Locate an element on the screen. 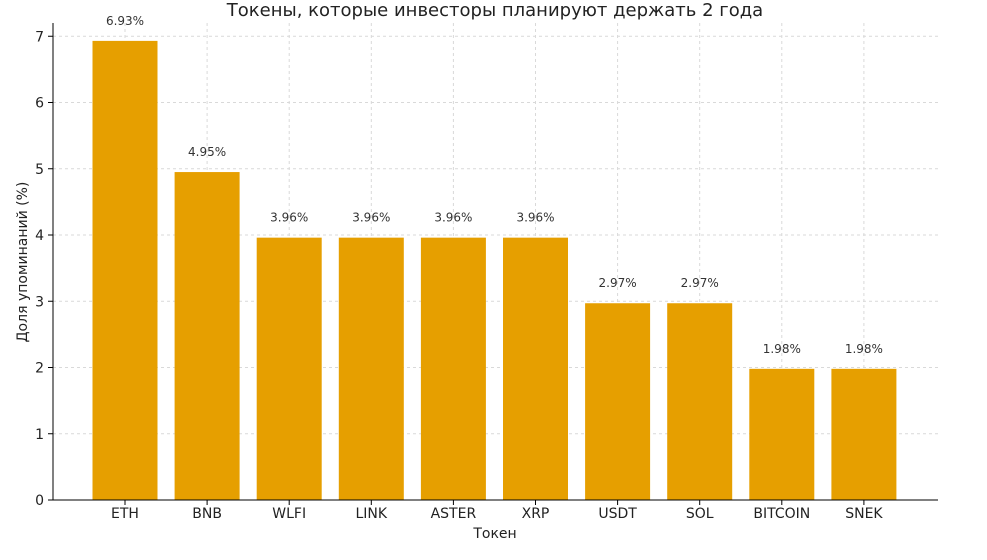  y-axis-title: Доля упоминаний (%) is located at coordinates (23, 262).